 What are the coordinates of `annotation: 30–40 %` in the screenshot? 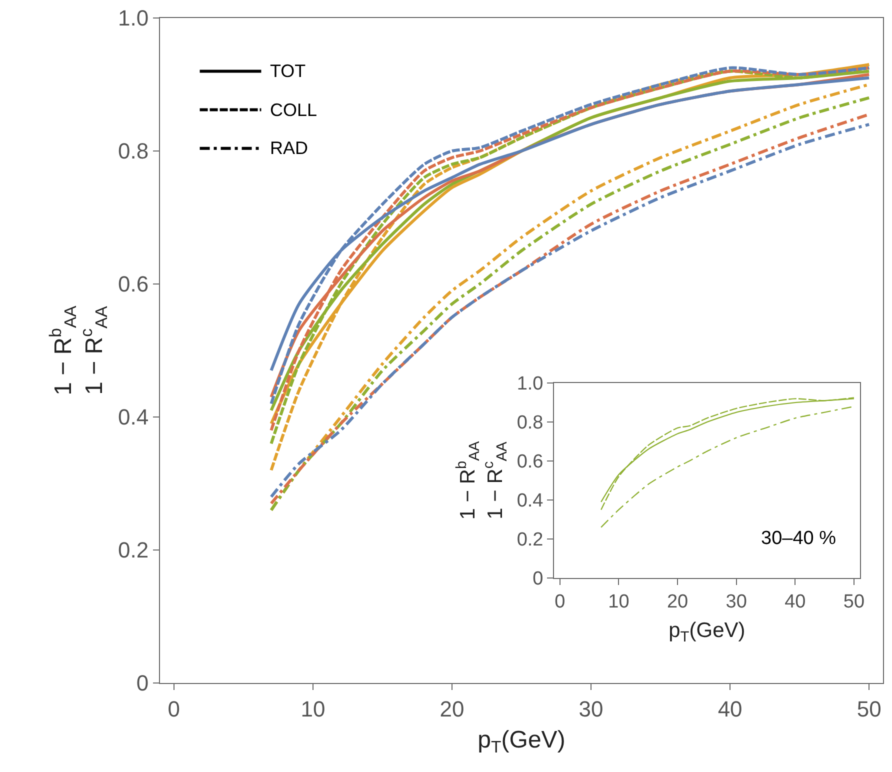 It's located at (798, 538).